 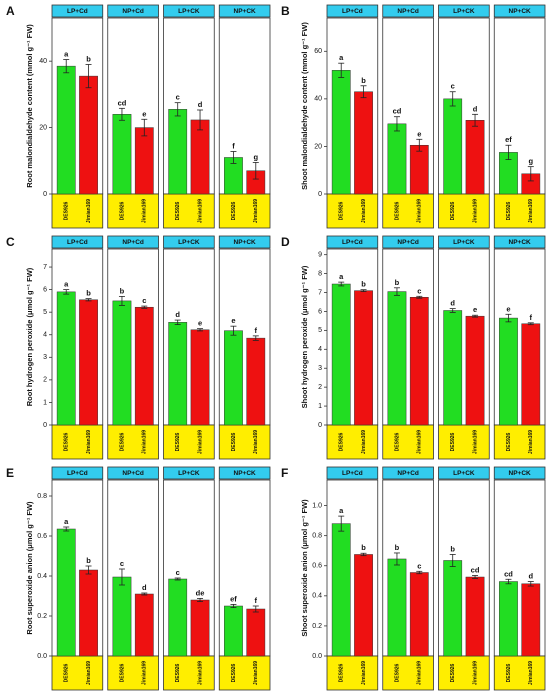 What do you see at coordinates (200, 104) in the screenshot?
I see `significance-letter: d` at bounding box center [200, 104].